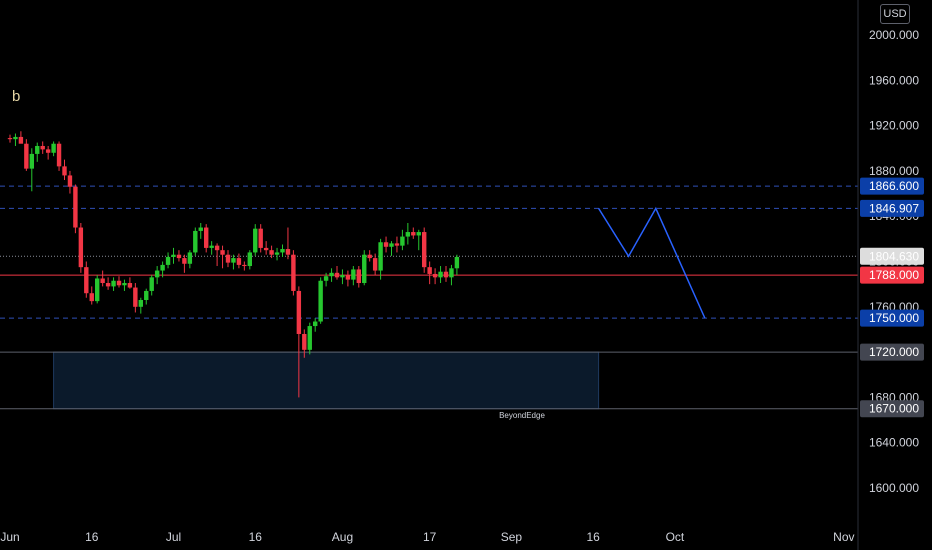  I want to click on time-tick-label-3: 16, so click(256, 537).